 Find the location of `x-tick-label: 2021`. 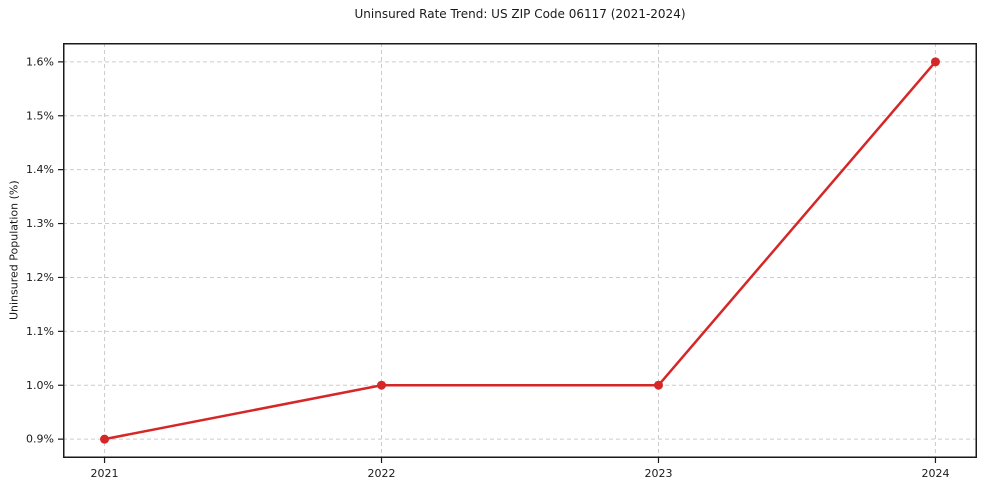

x-tick-label: 2021 is located at coordinates (105, 473).